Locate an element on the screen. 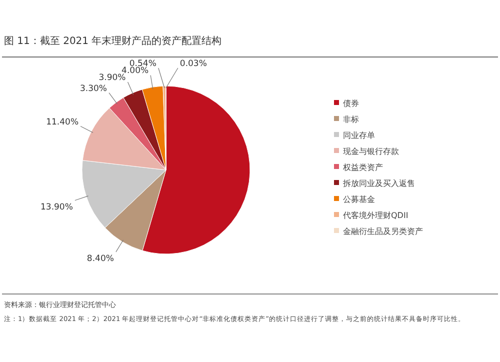 The height and width of the screenshot is (362, 500). data-label: 3.30% is located at coordinates (93, 89).